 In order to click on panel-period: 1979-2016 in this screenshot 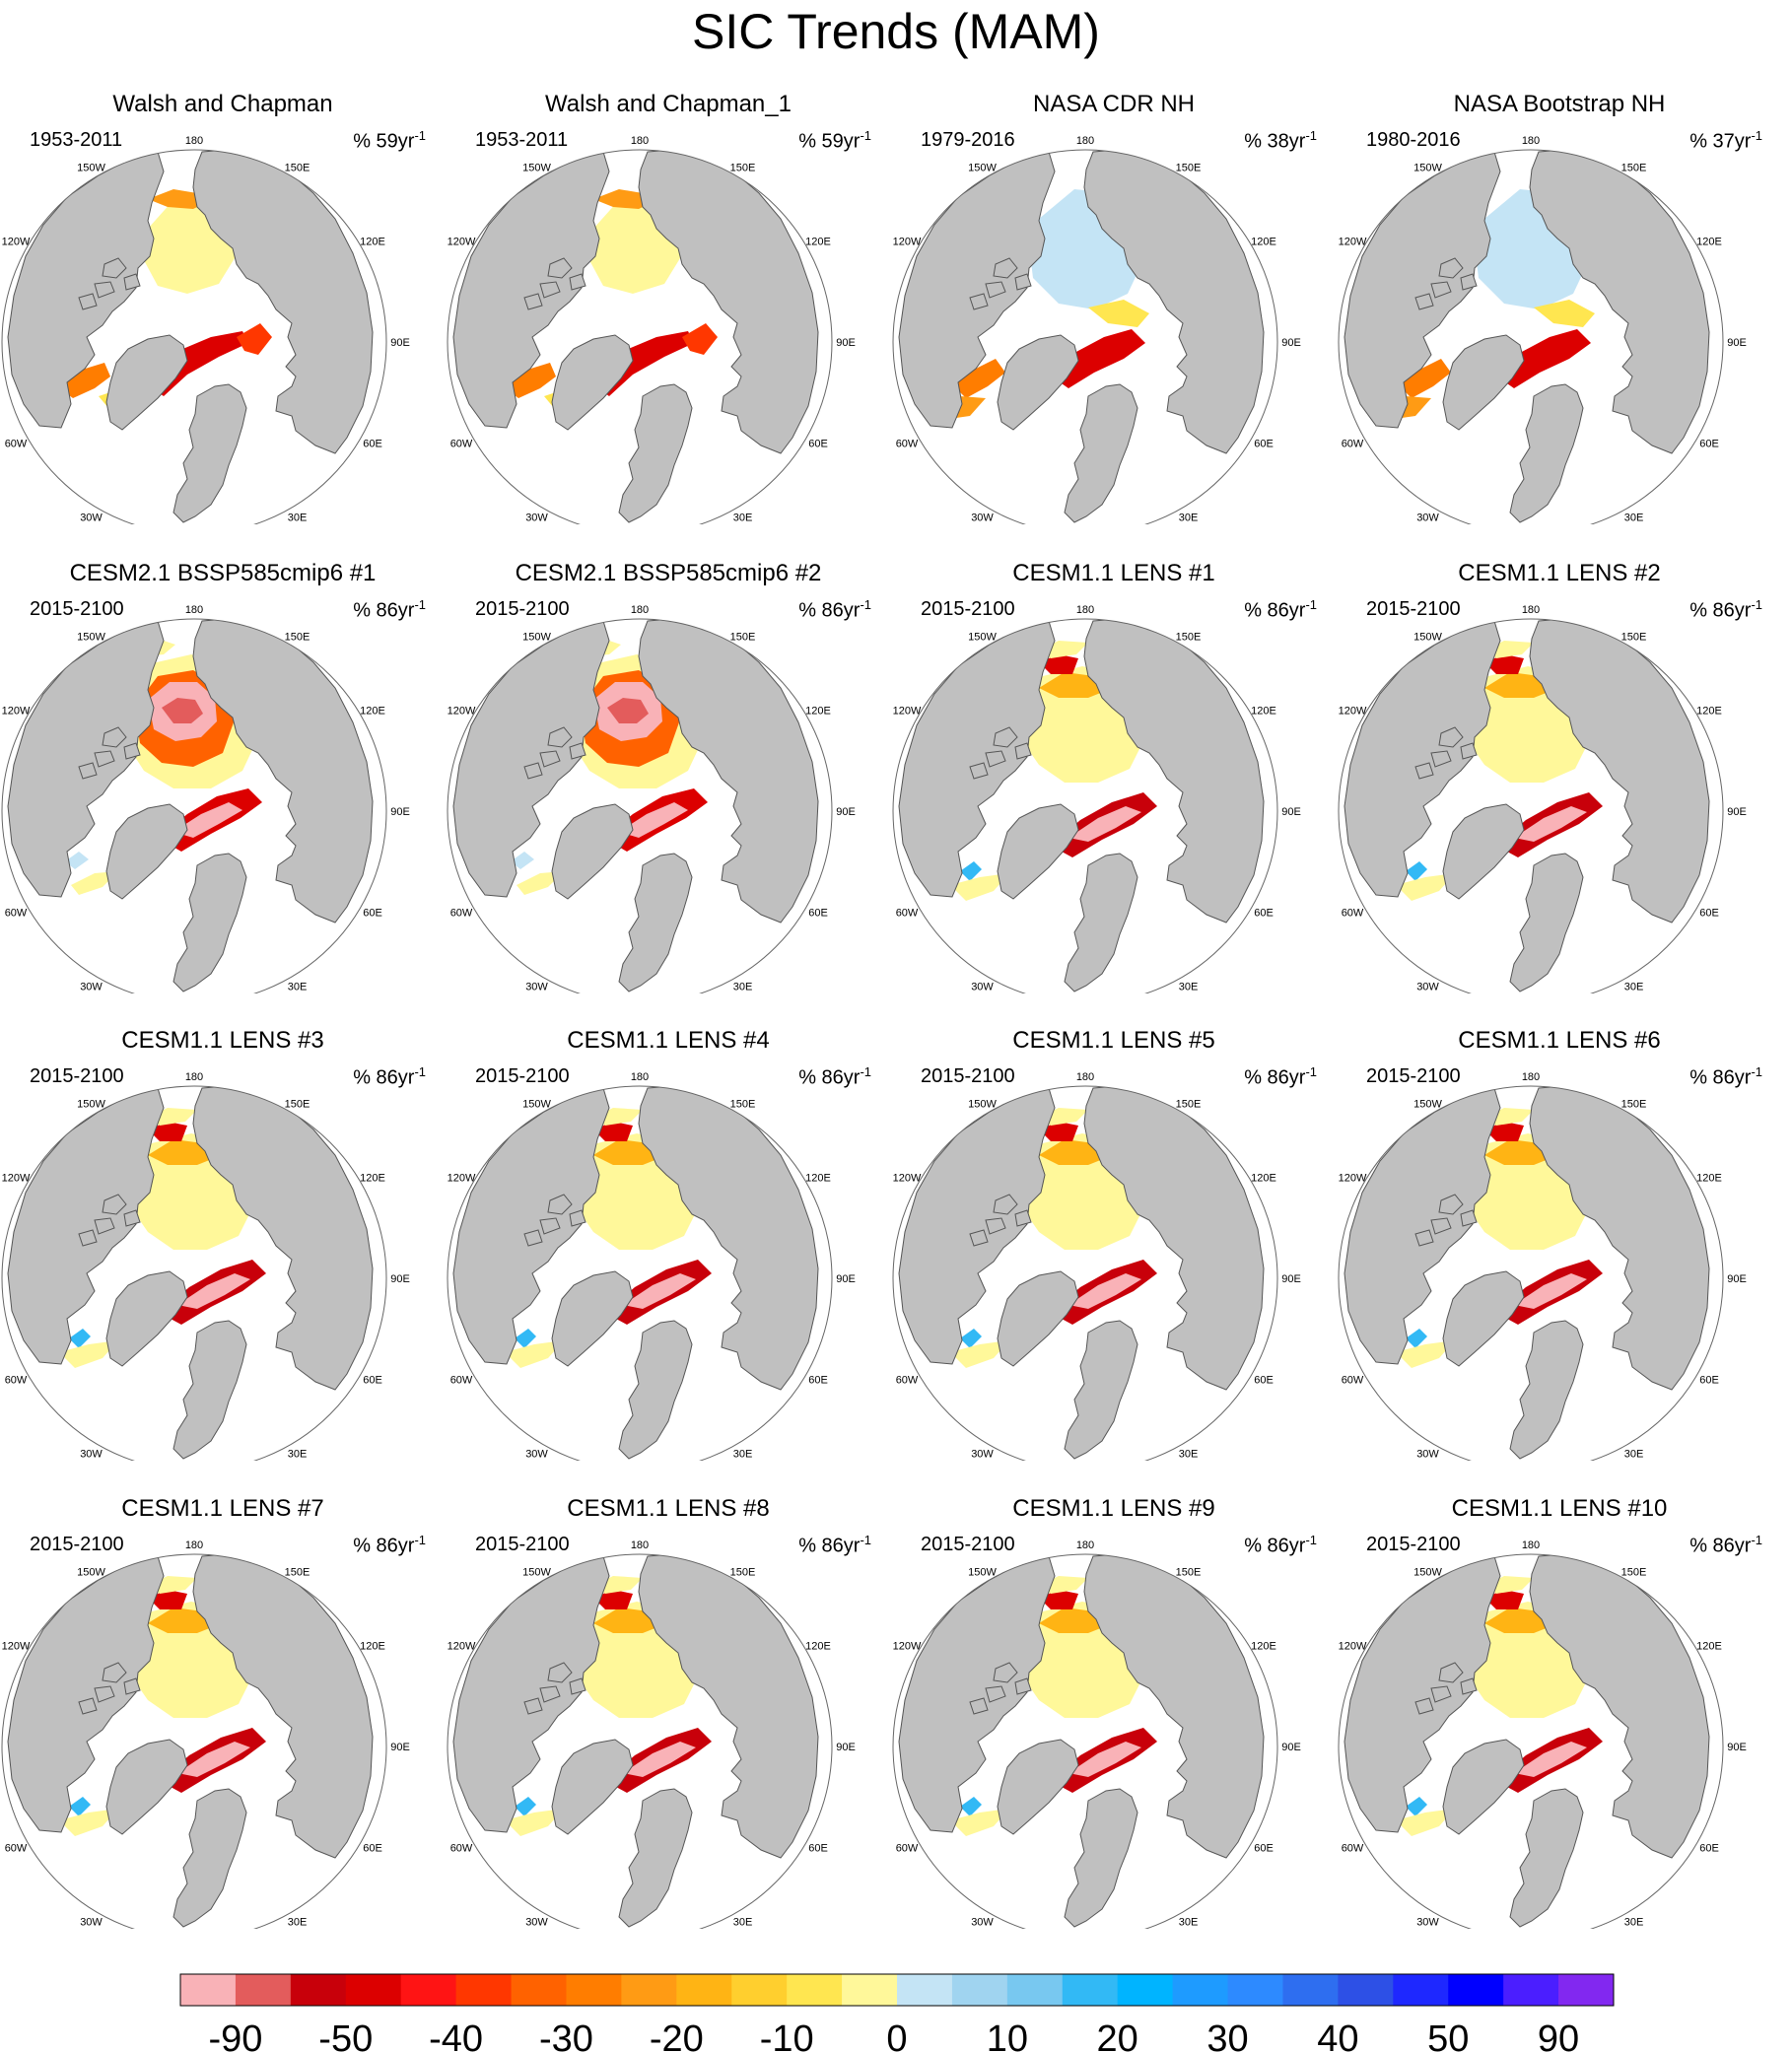, I will do `click(968, 140)`.